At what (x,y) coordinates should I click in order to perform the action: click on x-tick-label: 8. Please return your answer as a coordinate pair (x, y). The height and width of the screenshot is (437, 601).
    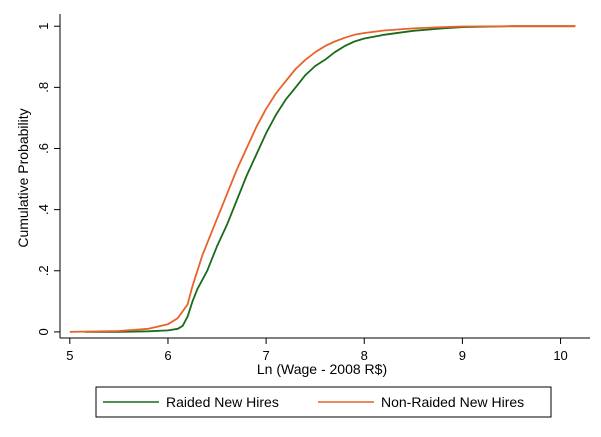
    Looking at the image, I should click on (364, 355).